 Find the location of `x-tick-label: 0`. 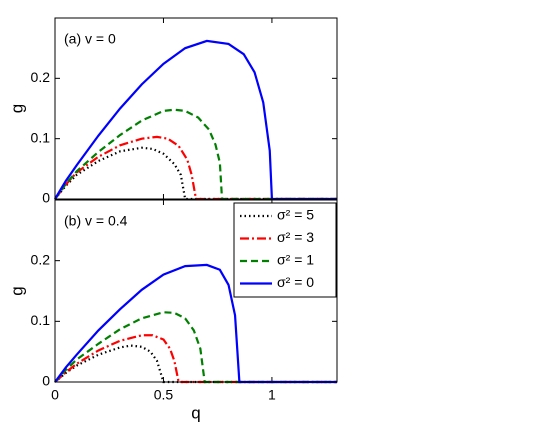

x-tick-label: 0 is located at coordinates (55, 395).